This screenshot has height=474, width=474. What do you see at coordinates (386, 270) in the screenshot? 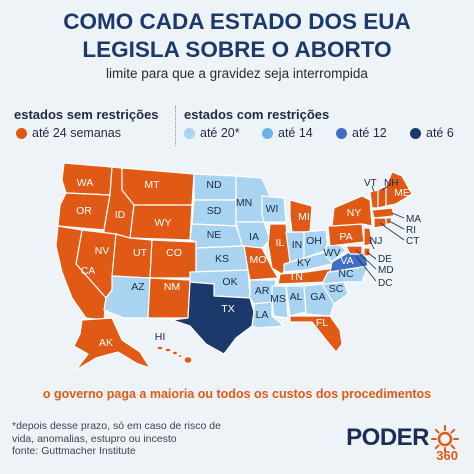
I see `label-MD: MD` at bounding box center [386, 270].